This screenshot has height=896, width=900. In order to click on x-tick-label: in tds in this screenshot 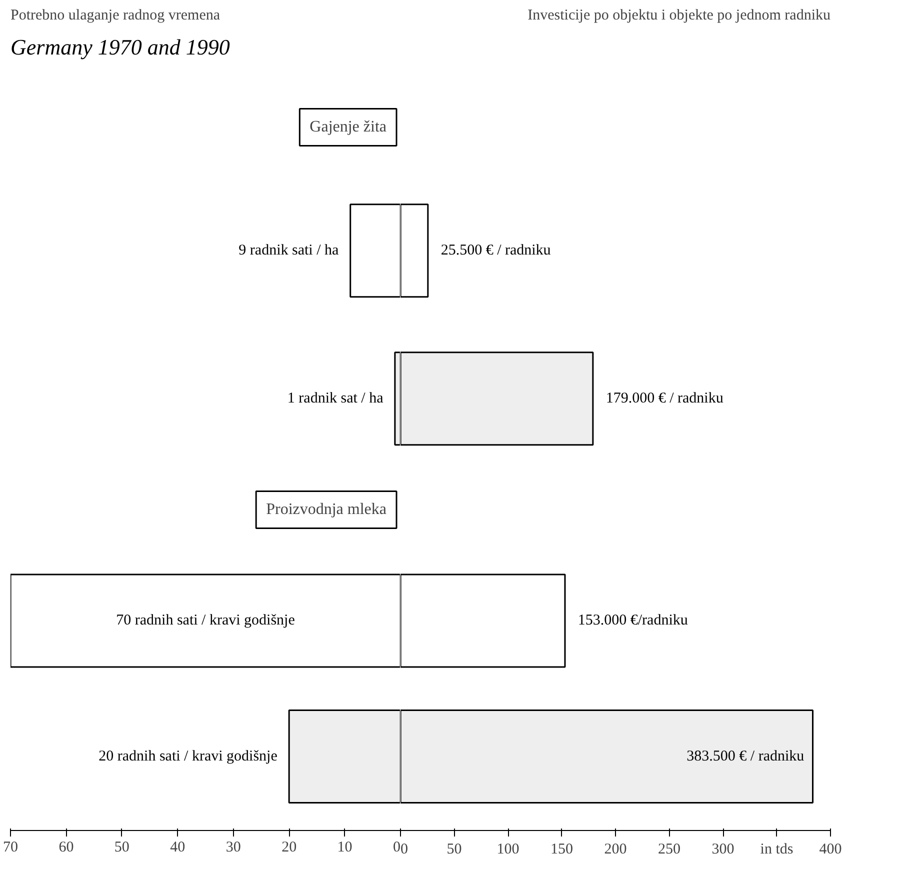, I will do `click(777, 850)`.